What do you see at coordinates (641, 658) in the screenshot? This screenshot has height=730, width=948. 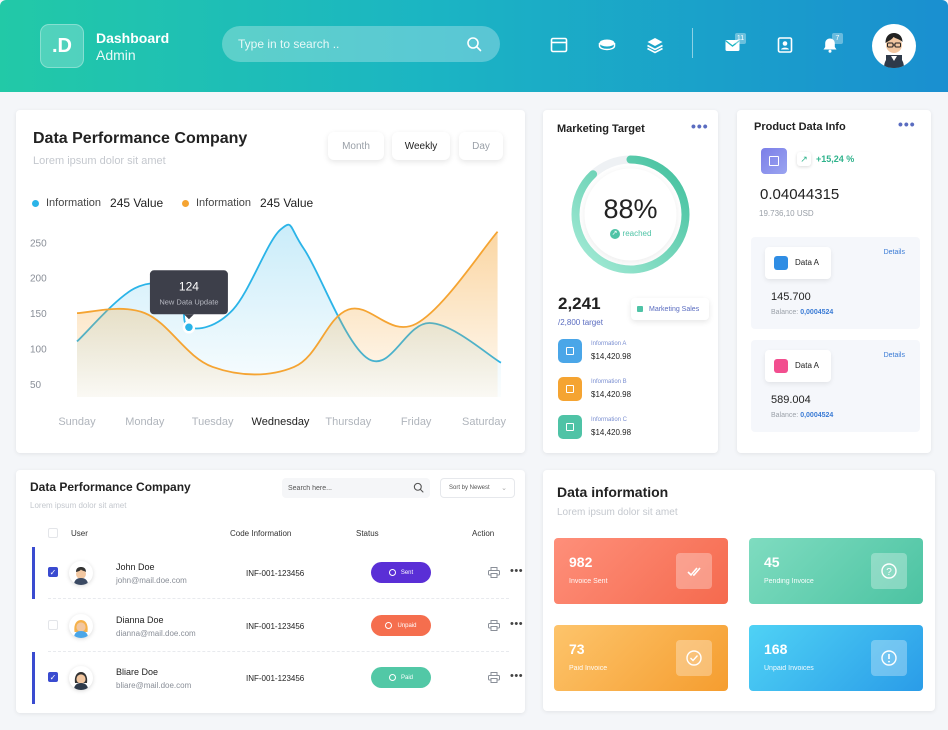 I see `stat-tile: 73 Paid Invoice` at bounding box center [641, 658].